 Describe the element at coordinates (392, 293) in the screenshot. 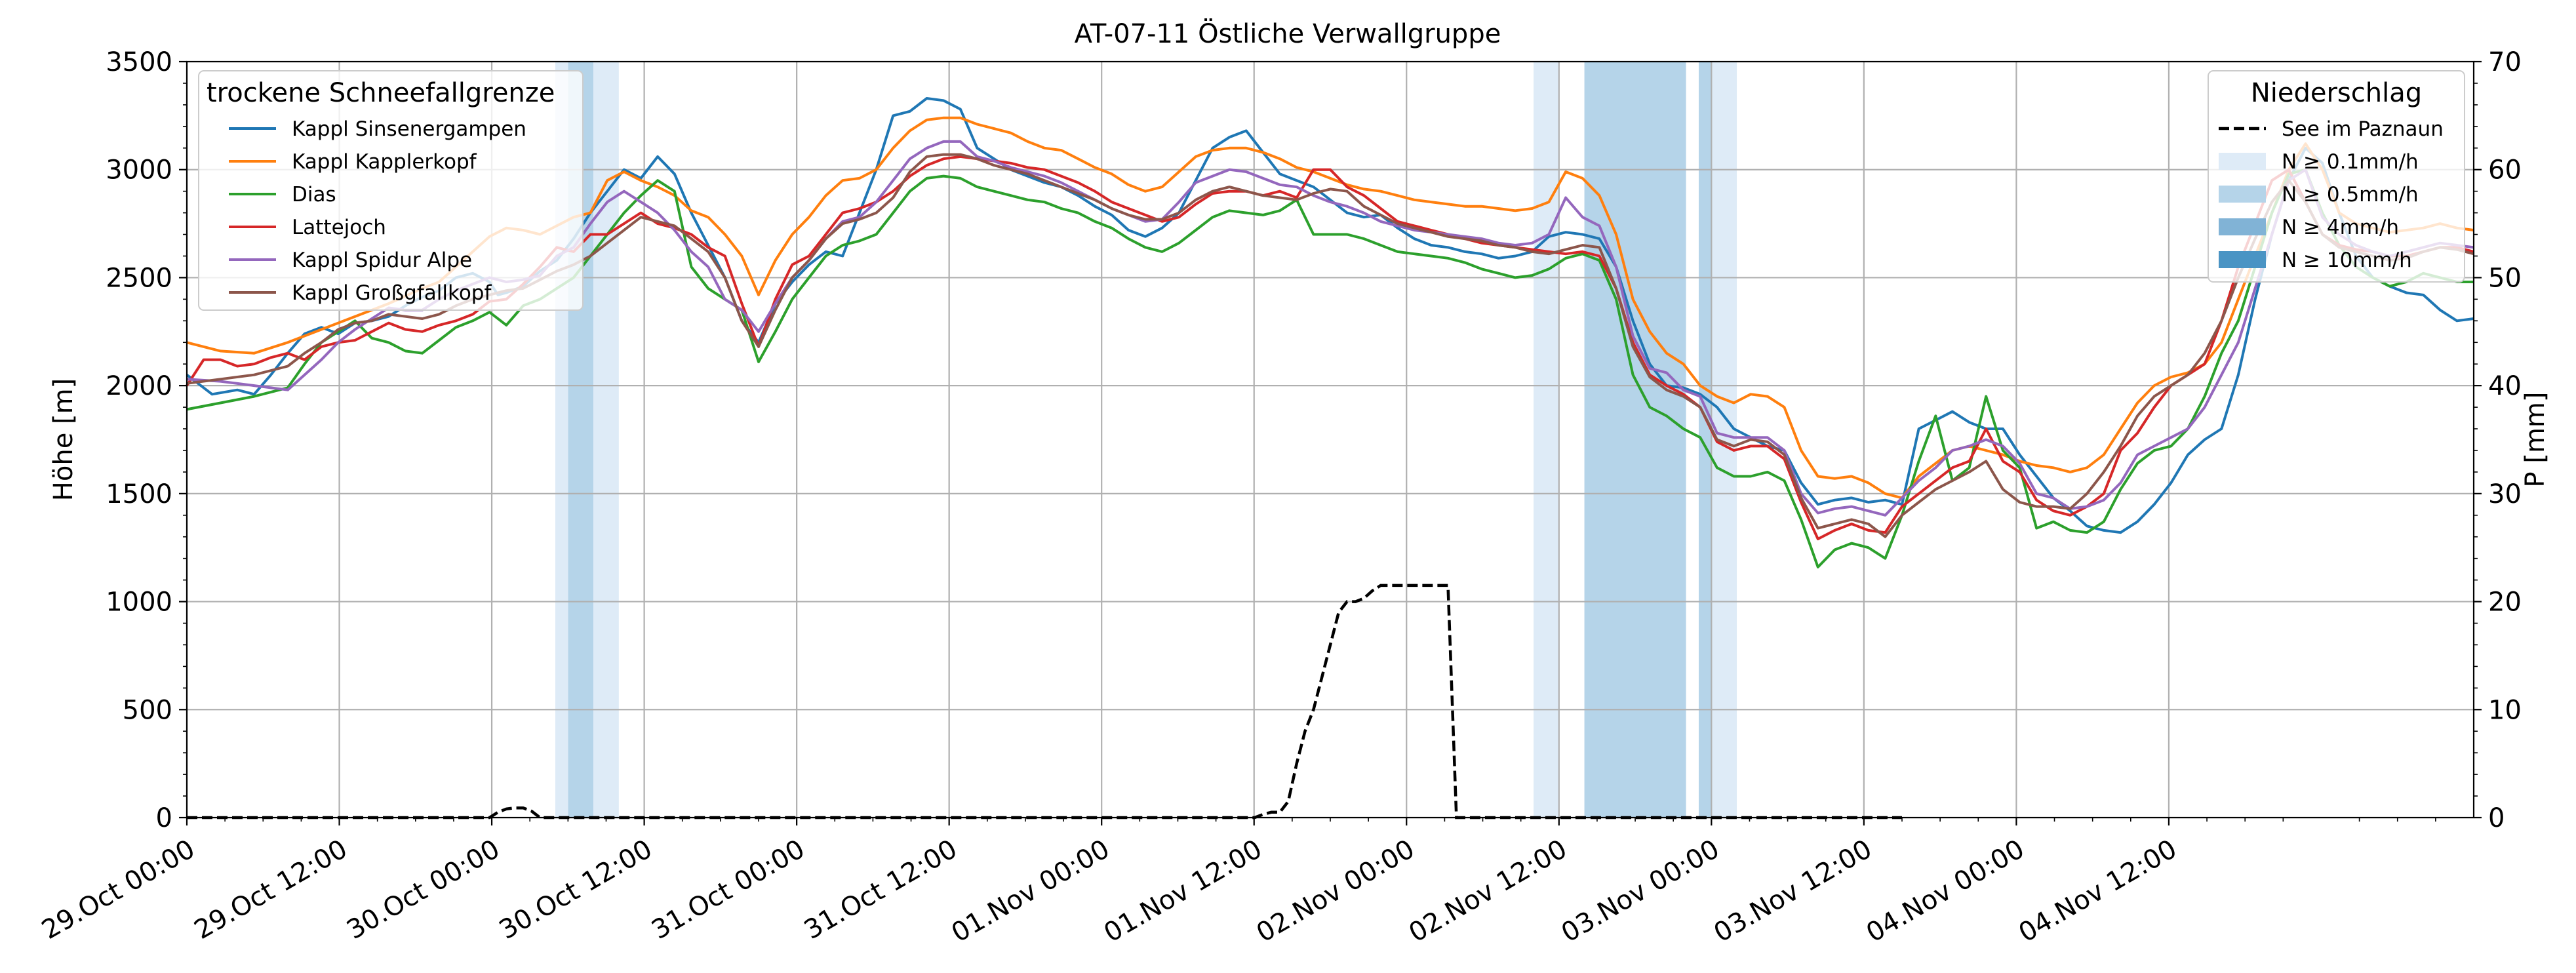

I see `legend-snow-label-5: Kappl Großgfallkopf` at that location.